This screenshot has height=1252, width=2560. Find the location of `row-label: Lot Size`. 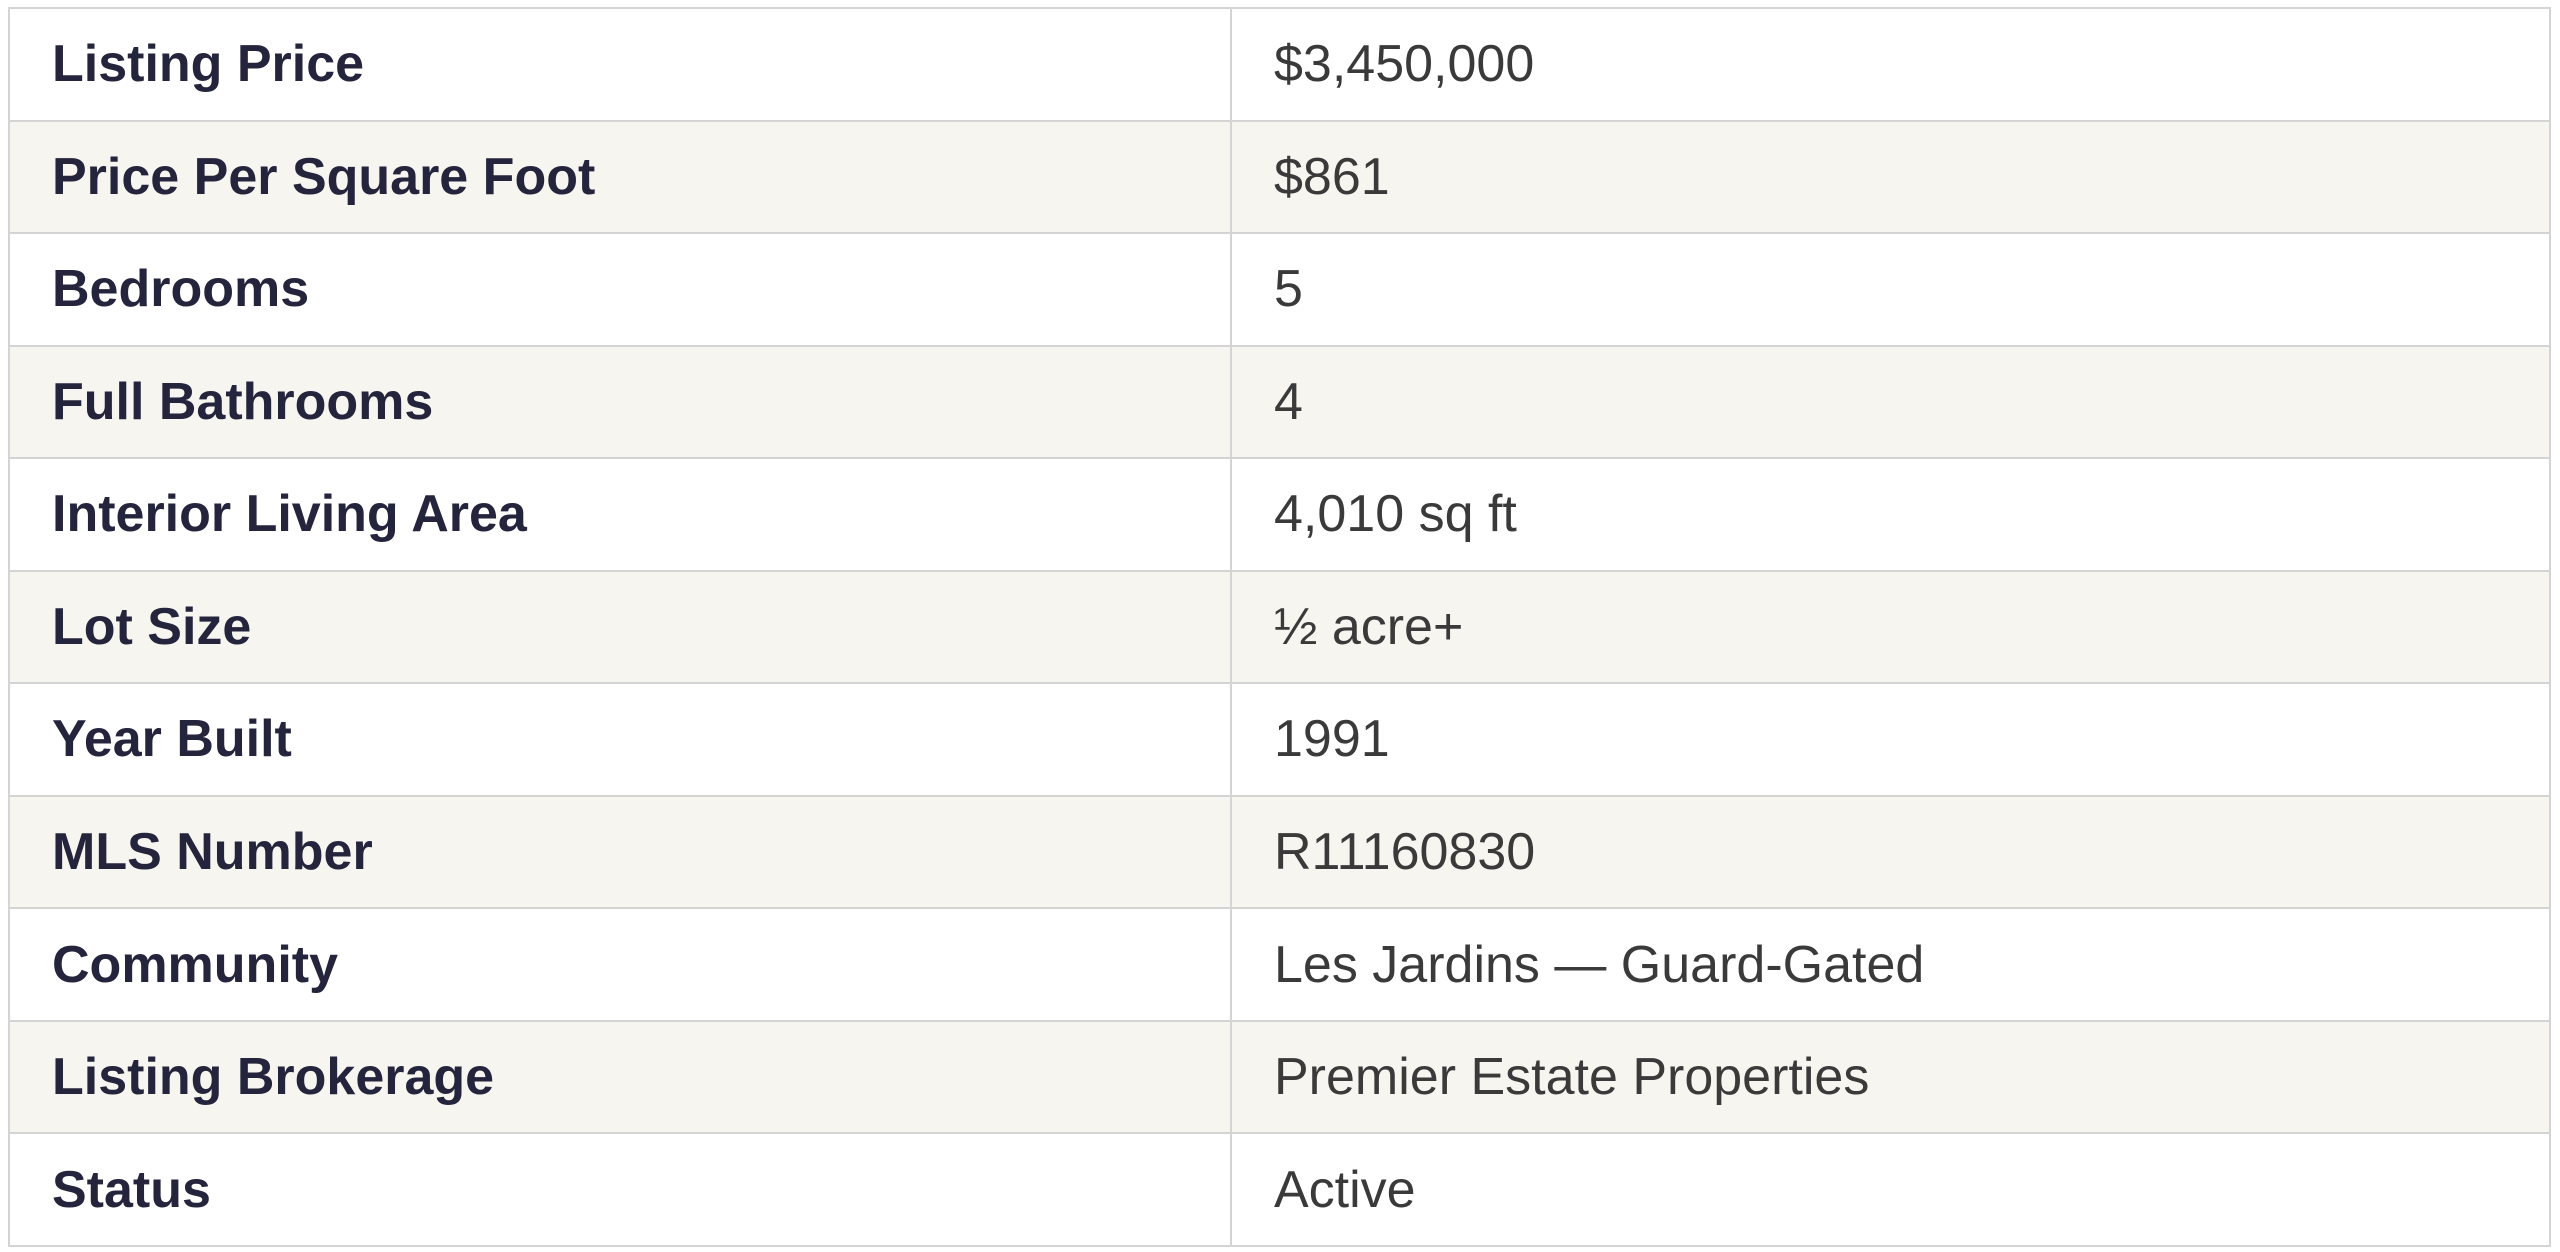

row-label: Lot Size is located at coordinates (620, 627).